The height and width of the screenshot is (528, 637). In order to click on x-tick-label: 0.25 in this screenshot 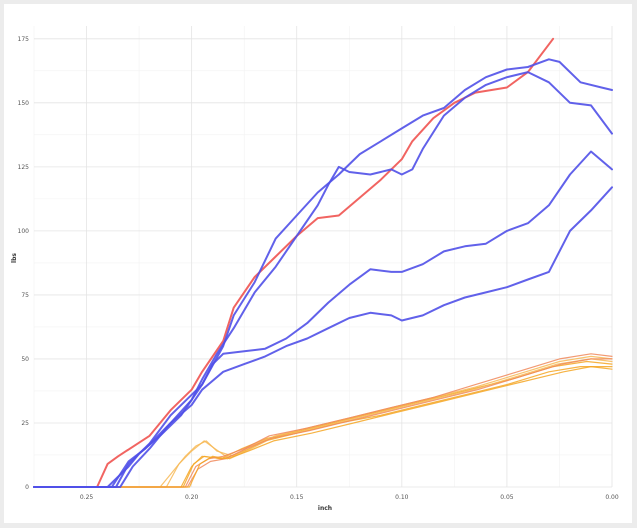, I will do `click(87, 497)`.